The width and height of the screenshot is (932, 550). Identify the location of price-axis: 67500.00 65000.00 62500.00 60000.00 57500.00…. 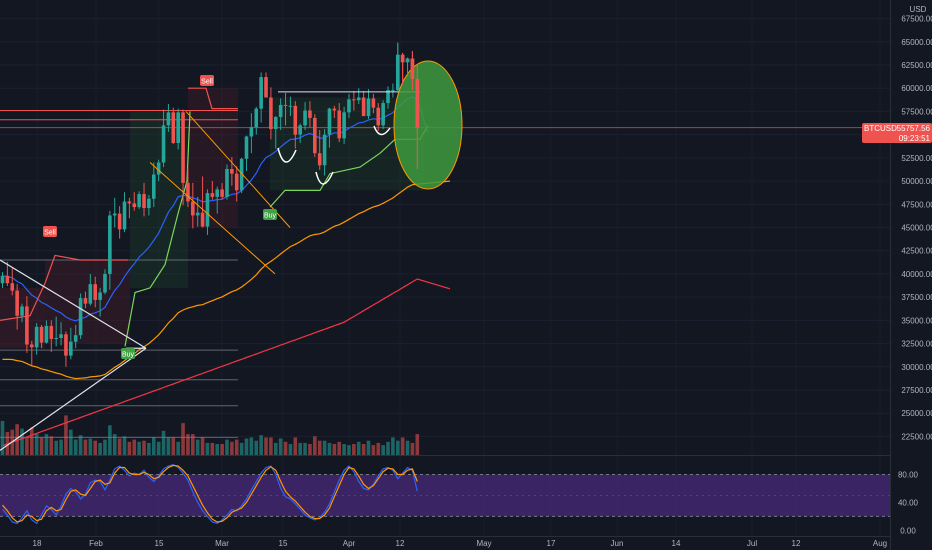
(916, 228).